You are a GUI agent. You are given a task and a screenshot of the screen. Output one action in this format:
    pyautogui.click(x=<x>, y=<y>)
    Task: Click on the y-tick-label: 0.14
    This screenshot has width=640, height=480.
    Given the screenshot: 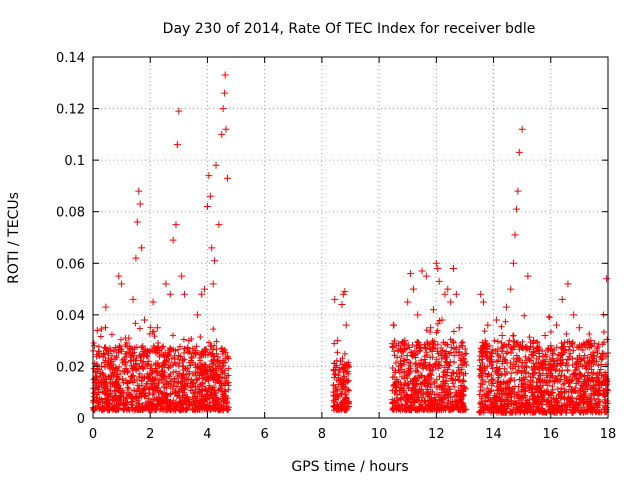 What is the action you would take?
    pyautogui.click(x=70, y=58)
    